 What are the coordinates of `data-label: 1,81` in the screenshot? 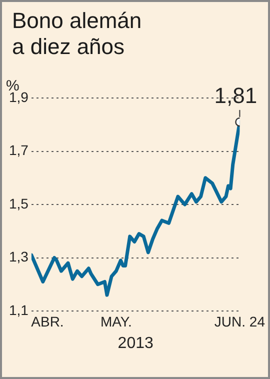 It's located at (236, 95).